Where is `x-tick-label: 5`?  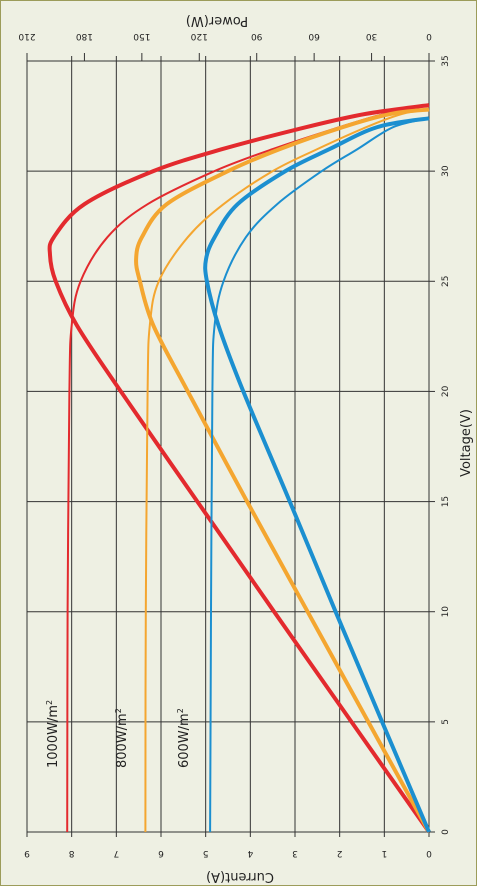
x-tick-label: 5 is located at coordinates (446, 722).